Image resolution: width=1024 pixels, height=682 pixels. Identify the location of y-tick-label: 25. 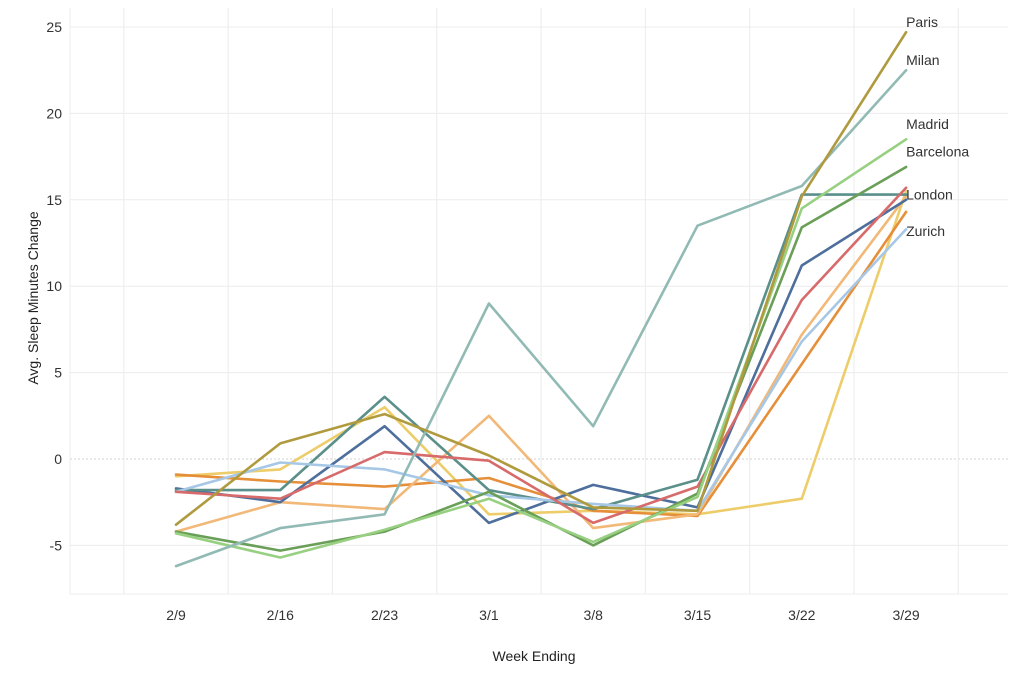
(54, 27).